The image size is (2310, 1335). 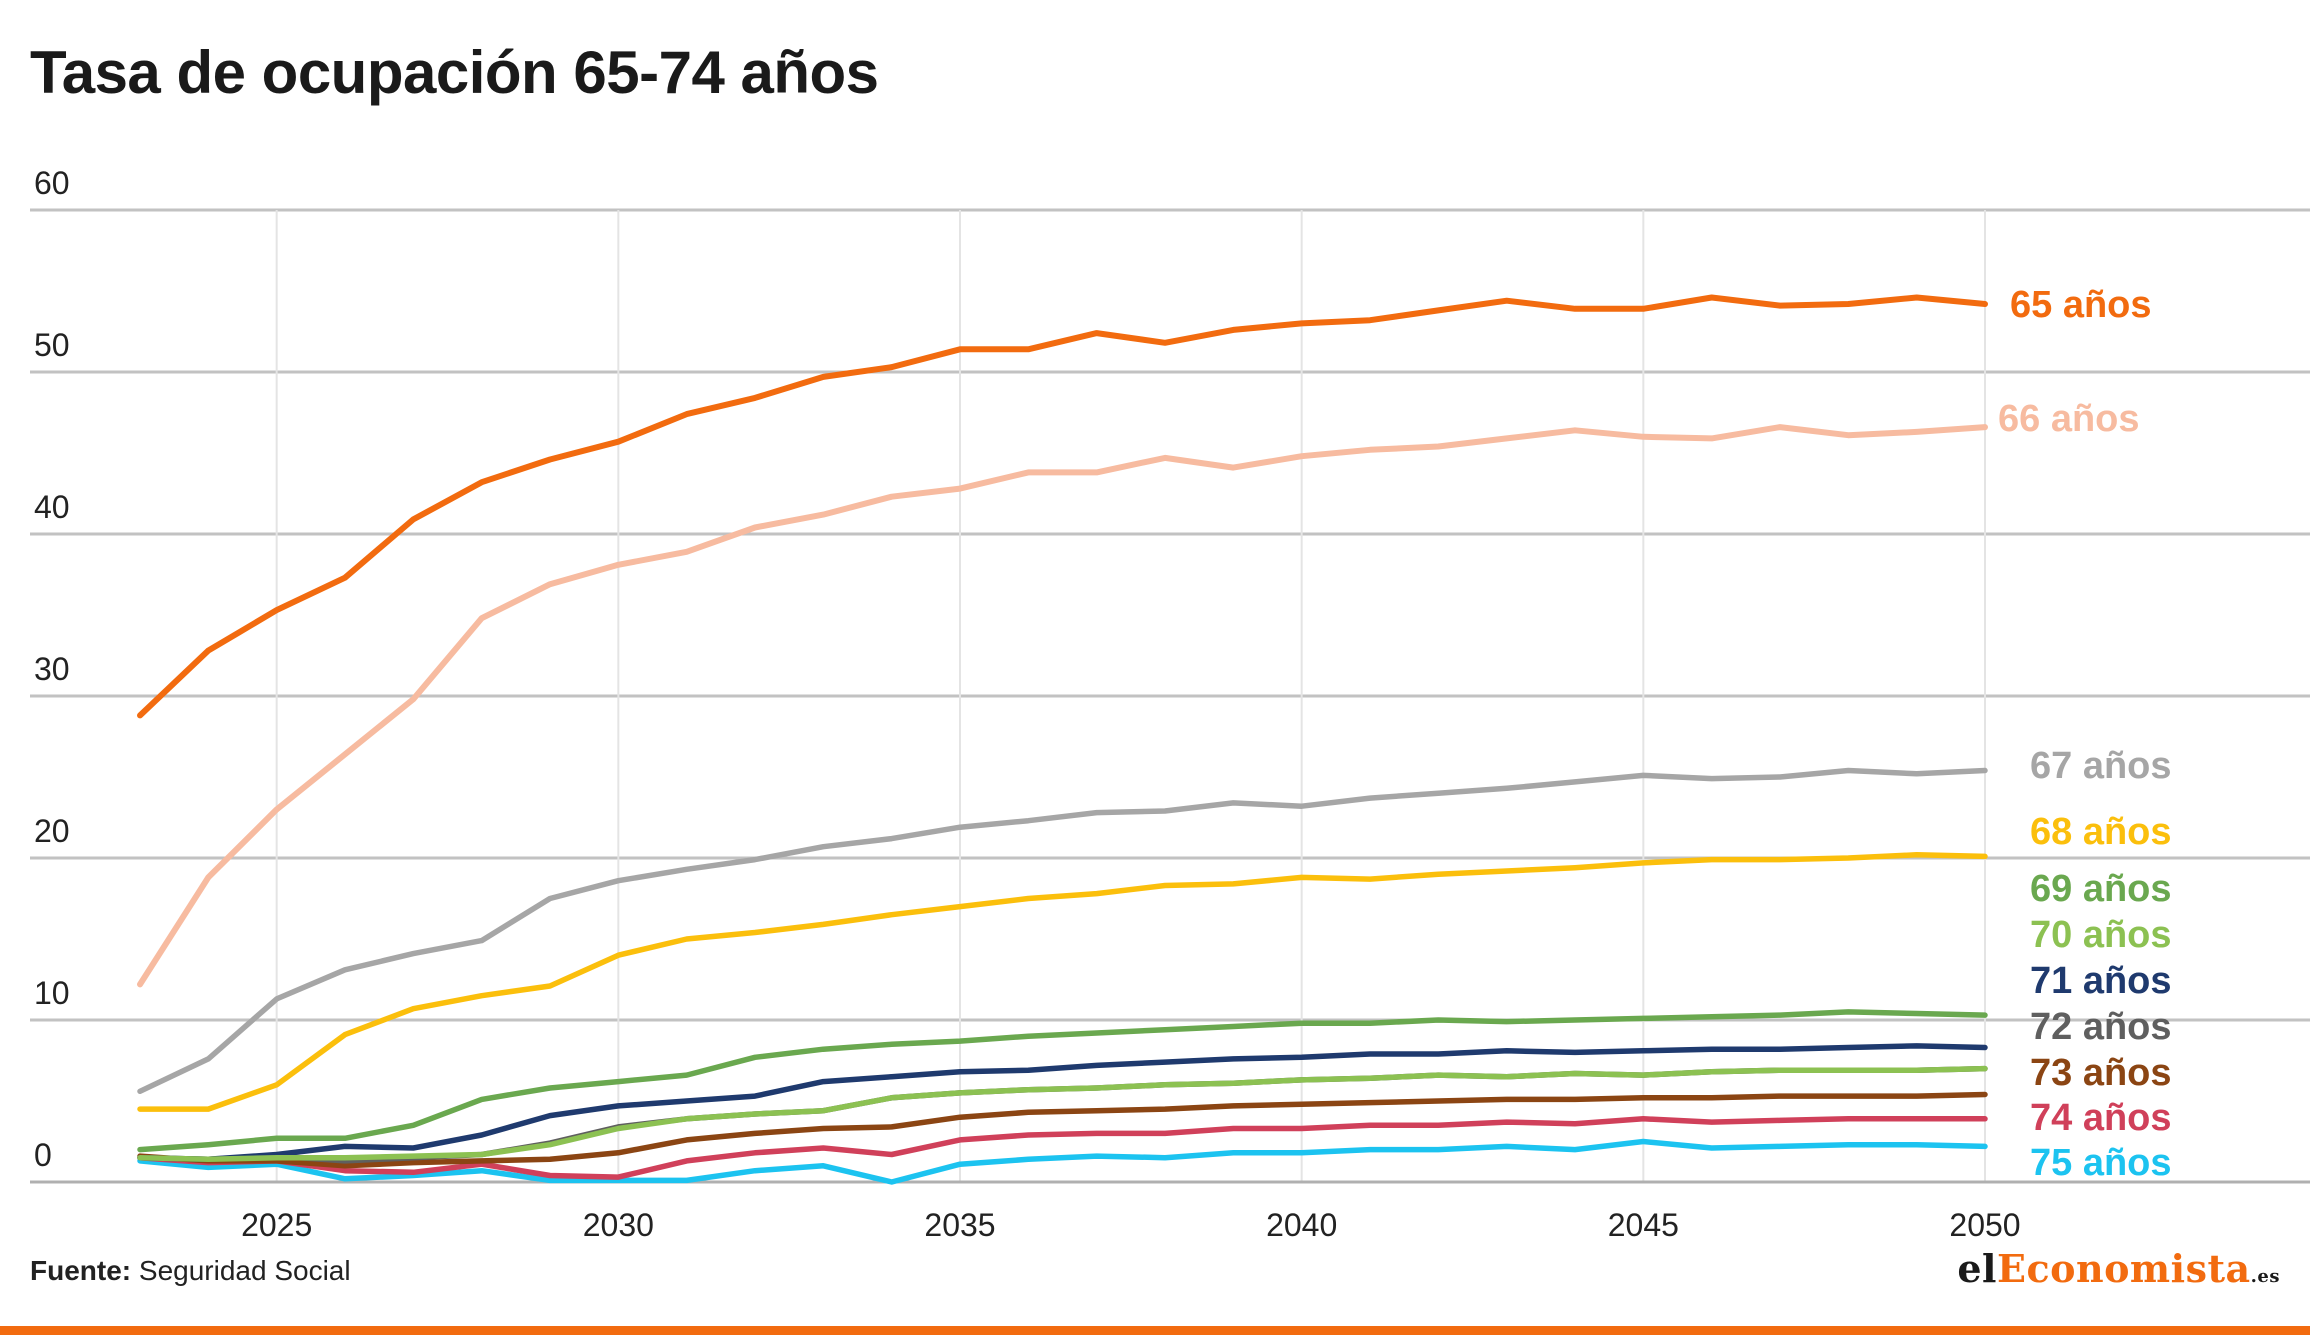 I want to click on x-tick-label: 2045, so click(x=1643, y=1225).